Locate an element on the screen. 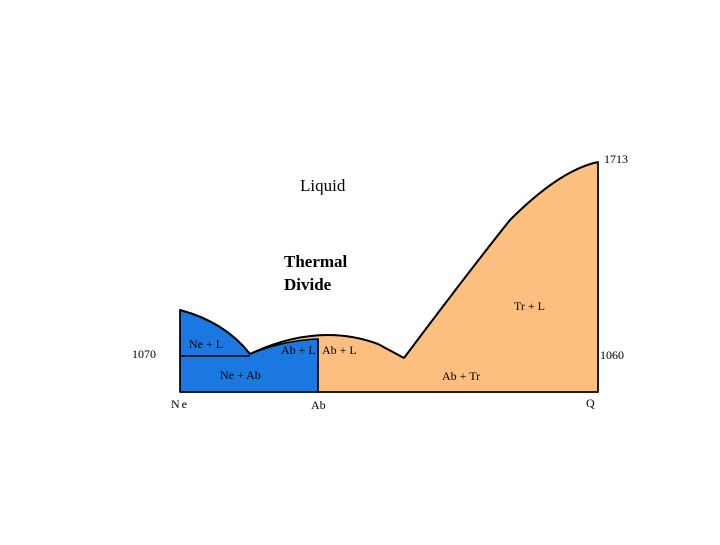 The height and width of the screenshot is (545, 720). thermal-label: Thermal is located at coordinates (316, 261).